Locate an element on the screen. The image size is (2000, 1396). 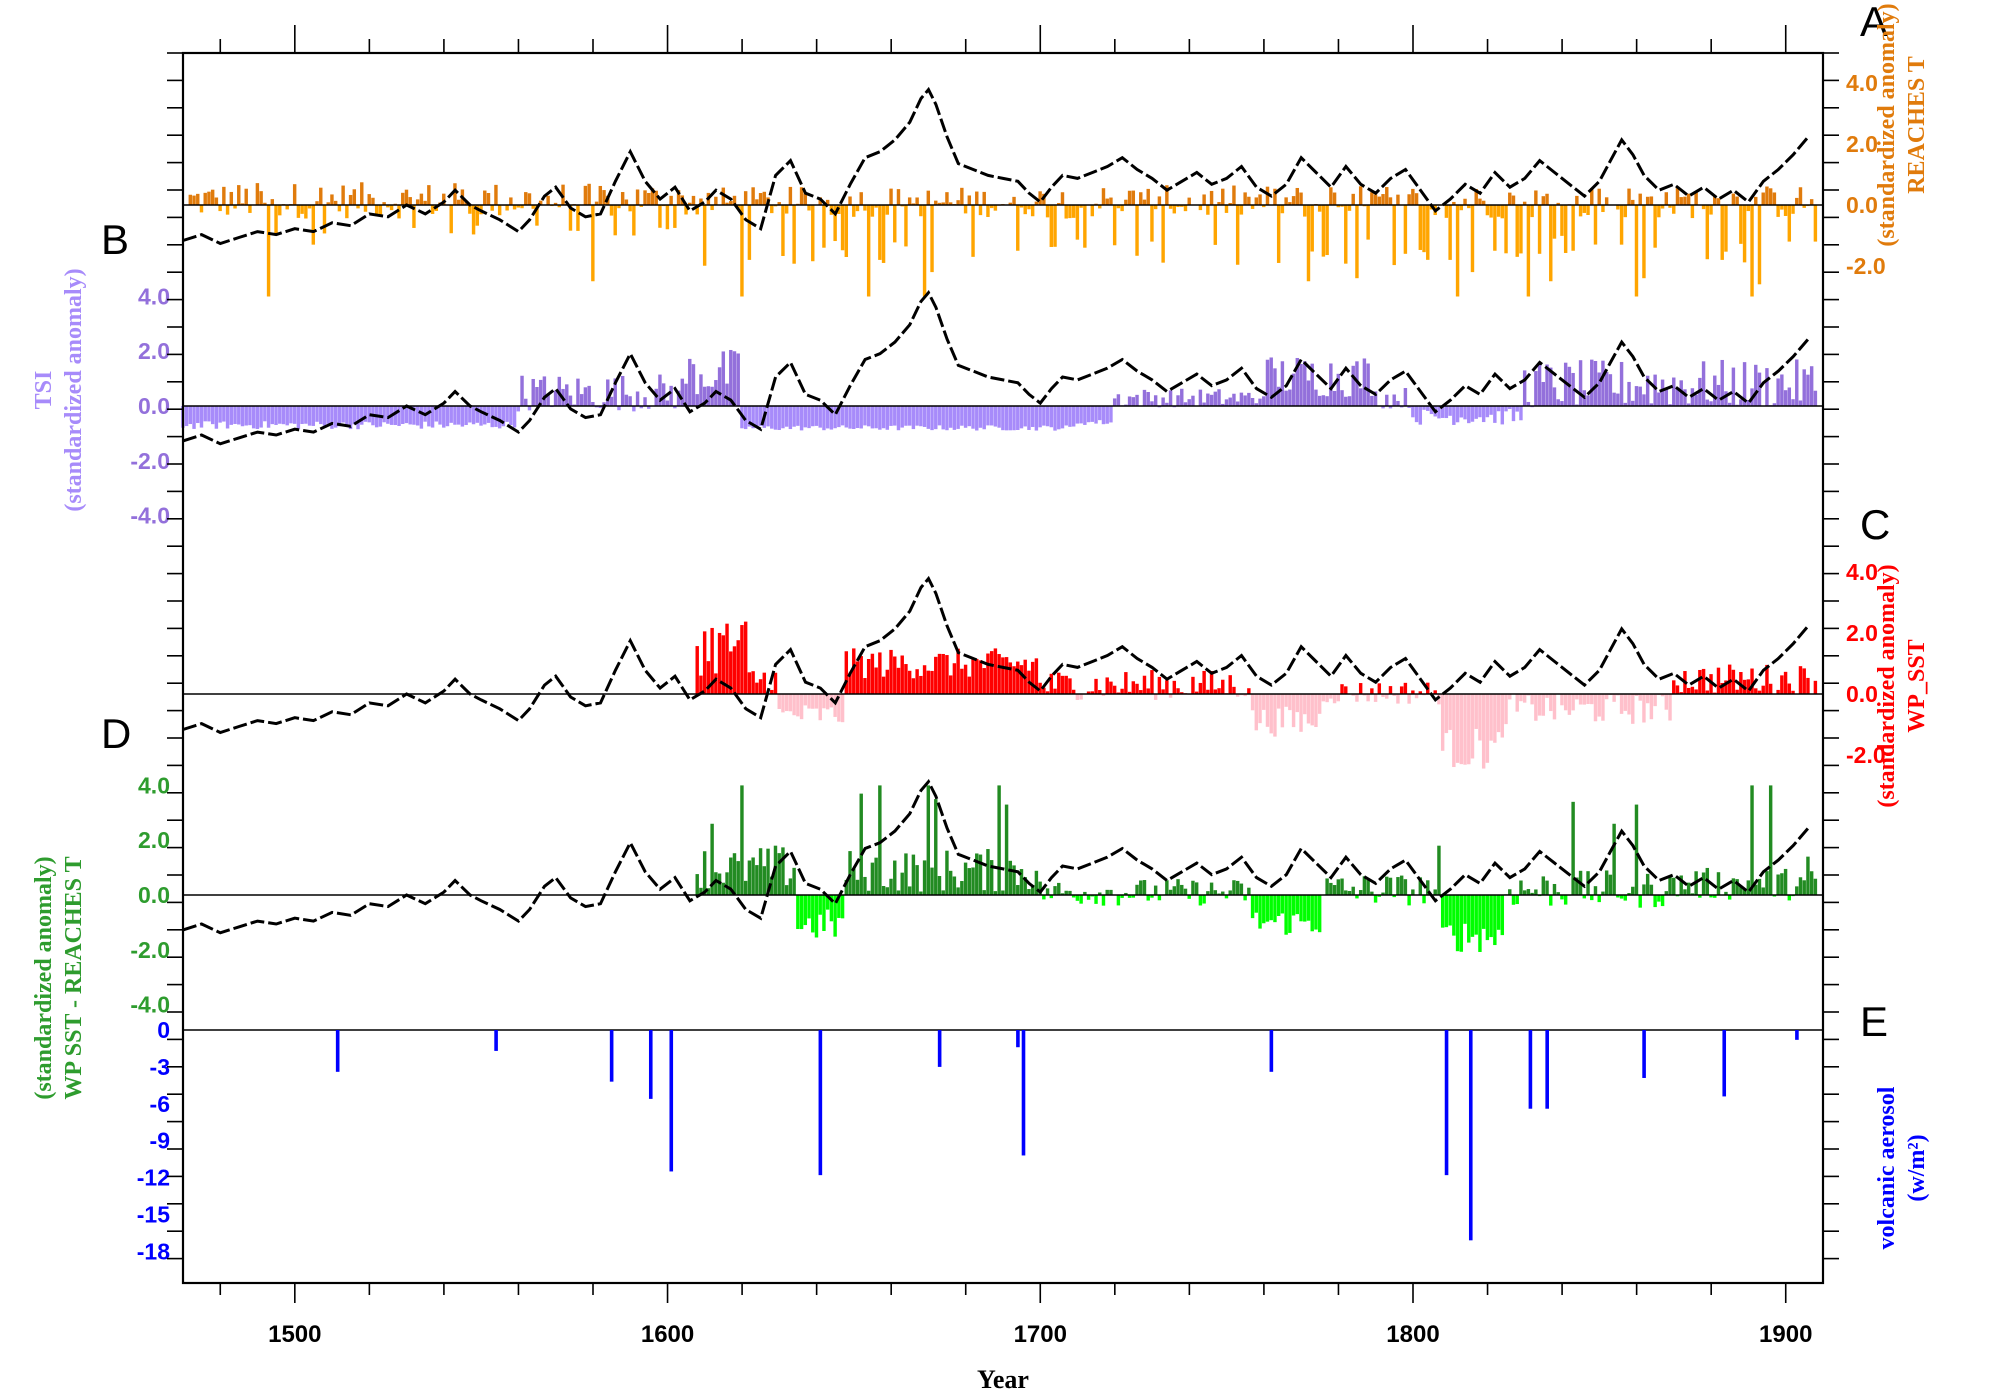
tick-label-d: 2.0 is located at coordinates (154, 840).